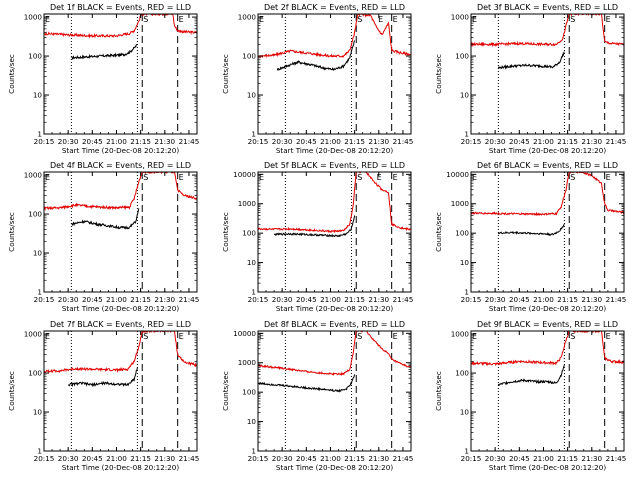 The height and width of the screenshot is (480, 640). What do you see at coordinates (547, 7) in the screenshot?
I see `panel-title: Det 3f BLACK = Events, RED = LLD` at bounding box center [547, 7].